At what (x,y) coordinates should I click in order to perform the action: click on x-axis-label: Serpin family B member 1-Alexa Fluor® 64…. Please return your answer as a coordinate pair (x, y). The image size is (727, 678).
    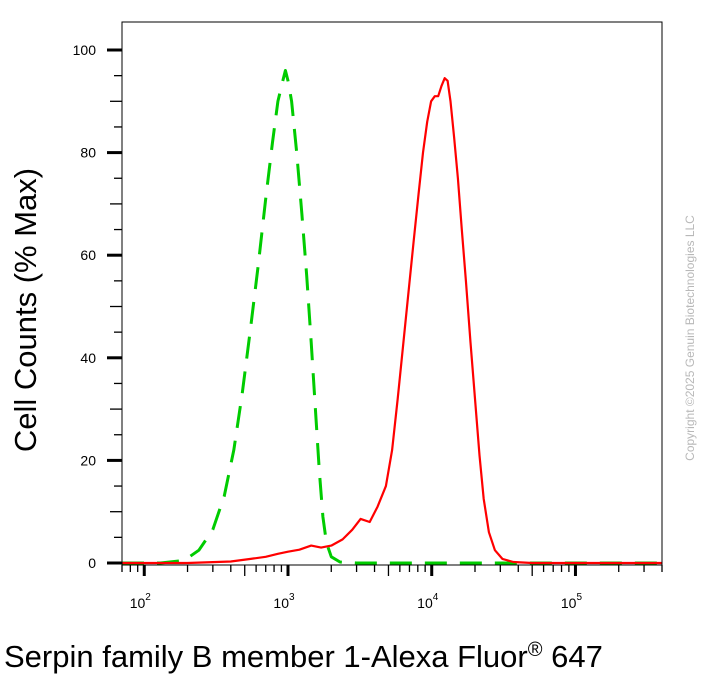
    Looking at the image, I should click on (303, 656).